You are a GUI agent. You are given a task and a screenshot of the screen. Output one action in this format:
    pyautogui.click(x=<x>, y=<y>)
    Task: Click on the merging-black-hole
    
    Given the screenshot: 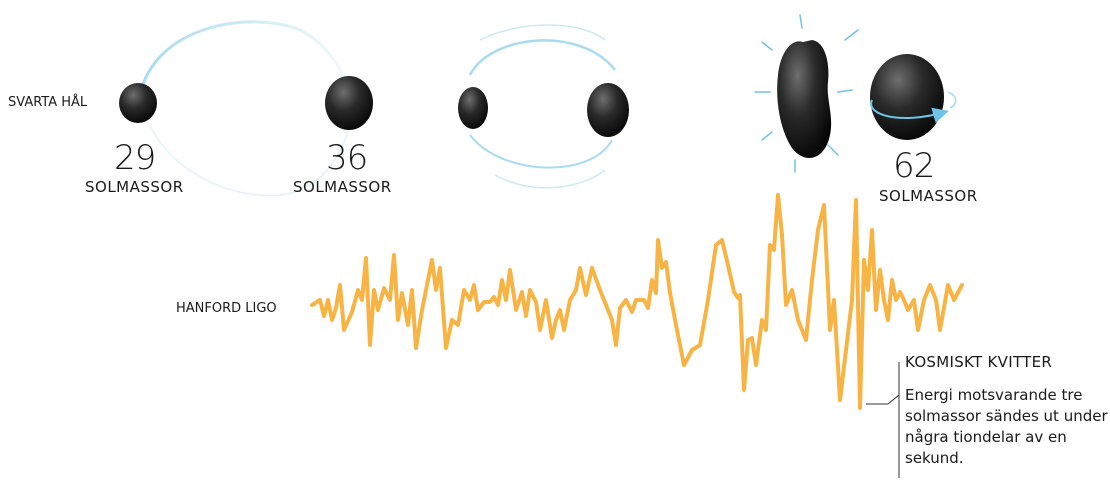 What is the action you would take?
    pyautogui.click(x=804, y=99)
    